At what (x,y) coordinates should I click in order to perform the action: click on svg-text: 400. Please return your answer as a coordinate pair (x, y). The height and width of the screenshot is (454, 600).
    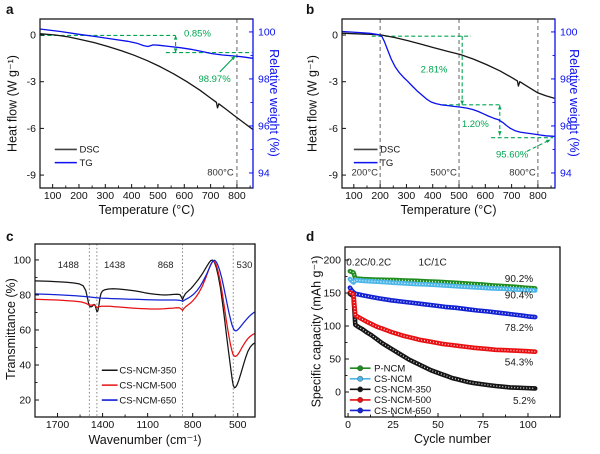
    Looking at the image, I should click on (433, 196).